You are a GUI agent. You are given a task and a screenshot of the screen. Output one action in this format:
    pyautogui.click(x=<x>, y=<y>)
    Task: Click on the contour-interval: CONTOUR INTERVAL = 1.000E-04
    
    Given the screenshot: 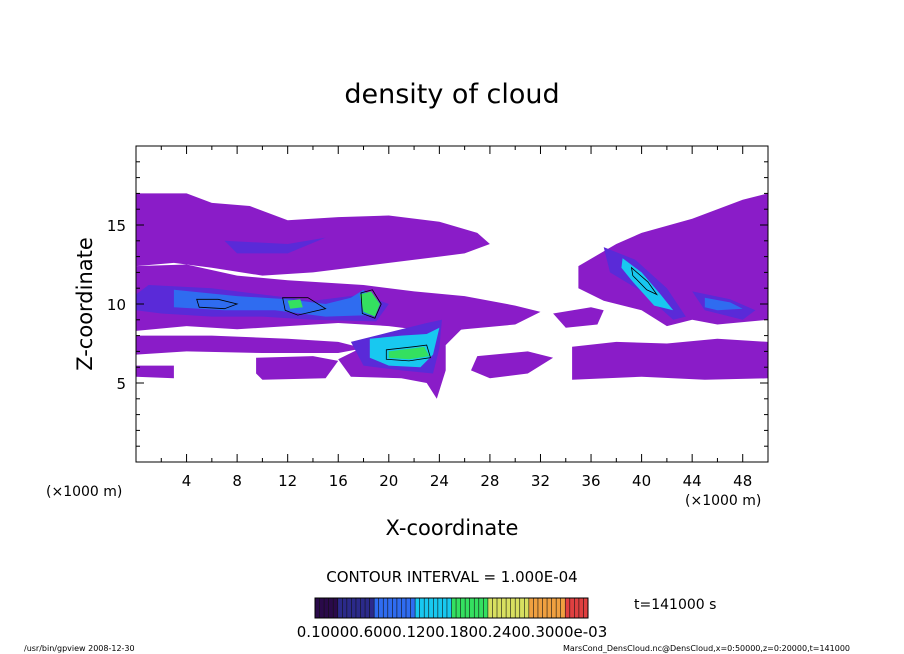 What is the action you would take?
    pyautogui.click(x=451, y=577)
    